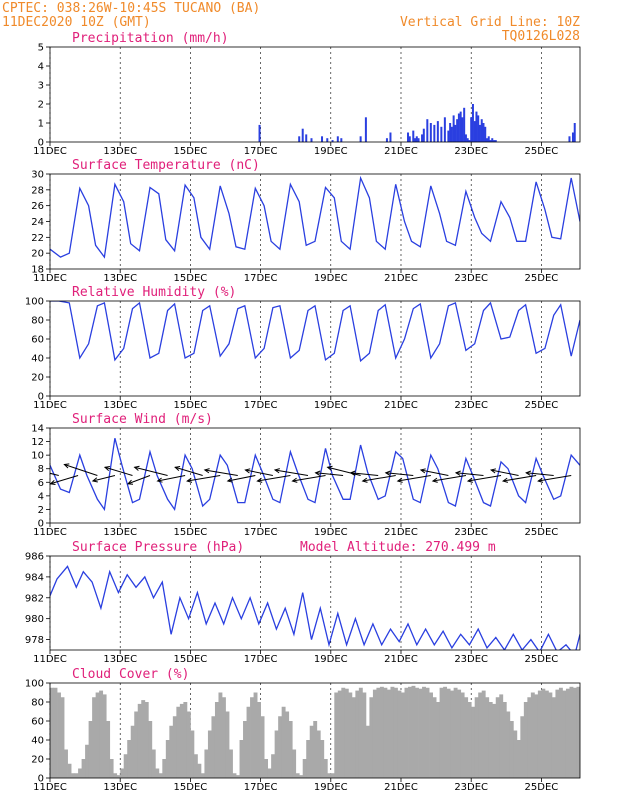 This screenshot has height=800, width=618. Describe the element at coordinates (50, 151) in the screenshot. I see `x-tick-label: 11DEC` at that location.